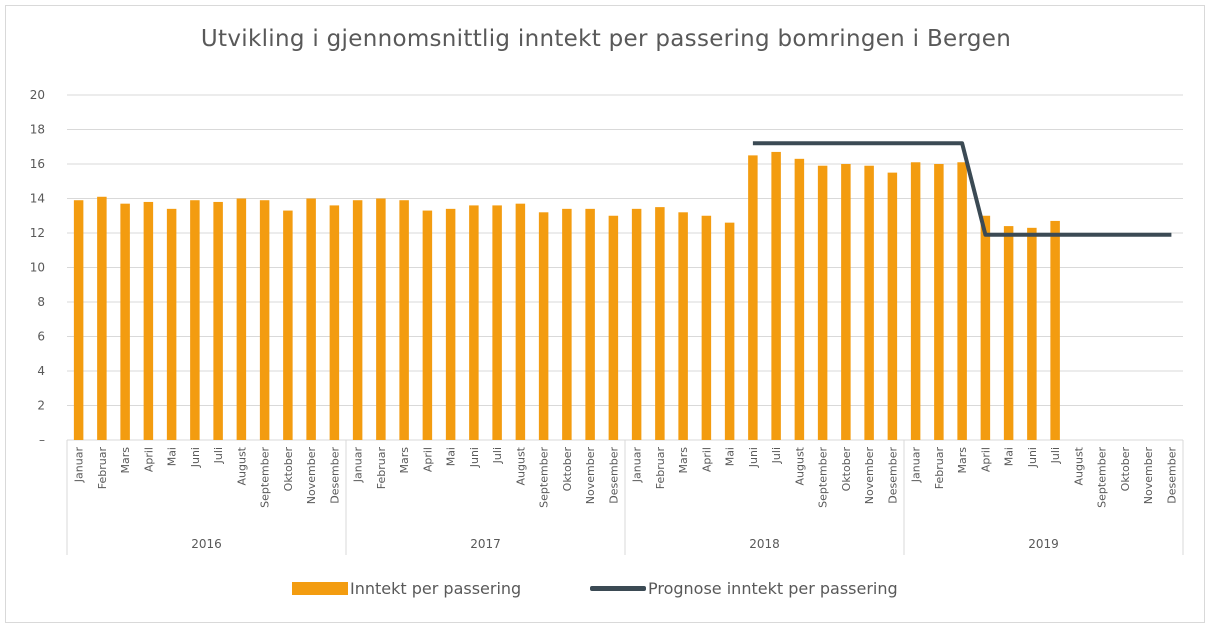 The image size is (1212, 630). What do you see at coordinates (436, 588) in the screenshot?
I see `legend-bar-label: Inntekt per passering` at bounding box center [436, 588].